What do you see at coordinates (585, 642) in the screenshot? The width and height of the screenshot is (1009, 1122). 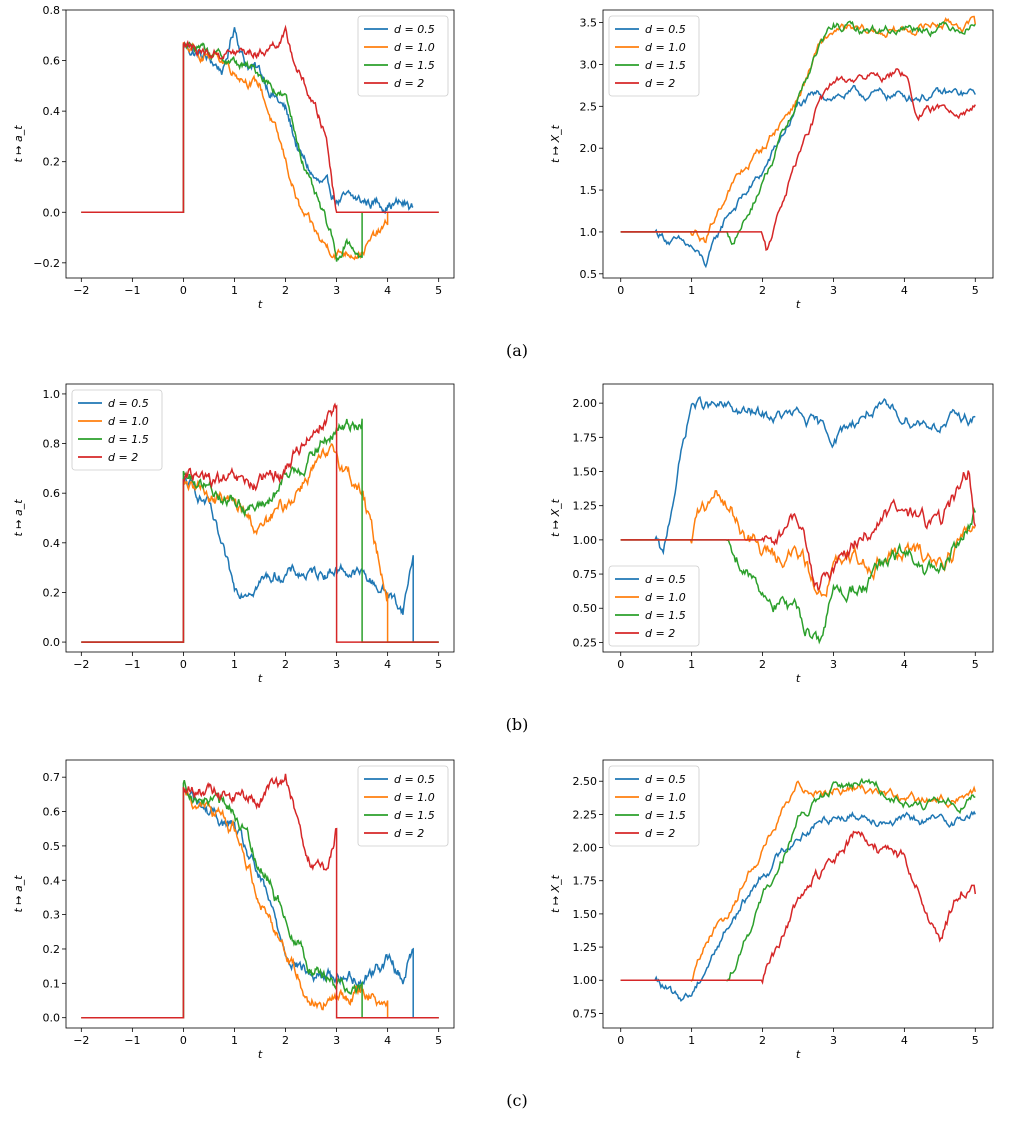 I see `y-tick-label: 0.25` at bounding box center [585, 642].